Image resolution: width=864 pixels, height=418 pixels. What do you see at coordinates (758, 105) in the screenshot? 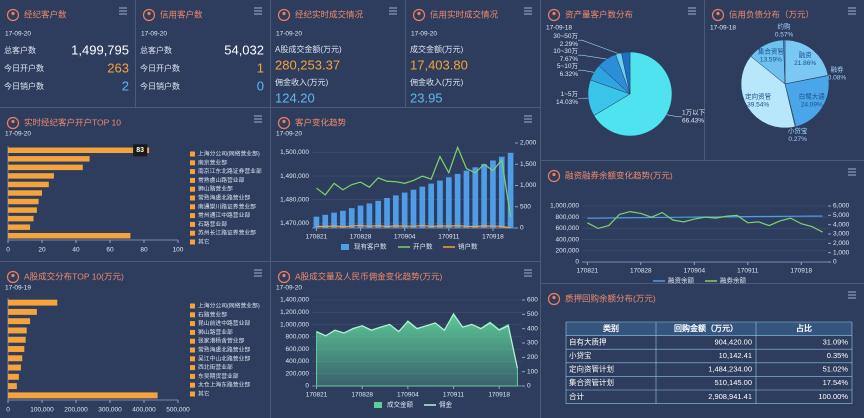
I see `pie-value-label: 39.54%` at bounding box center [758, 105].